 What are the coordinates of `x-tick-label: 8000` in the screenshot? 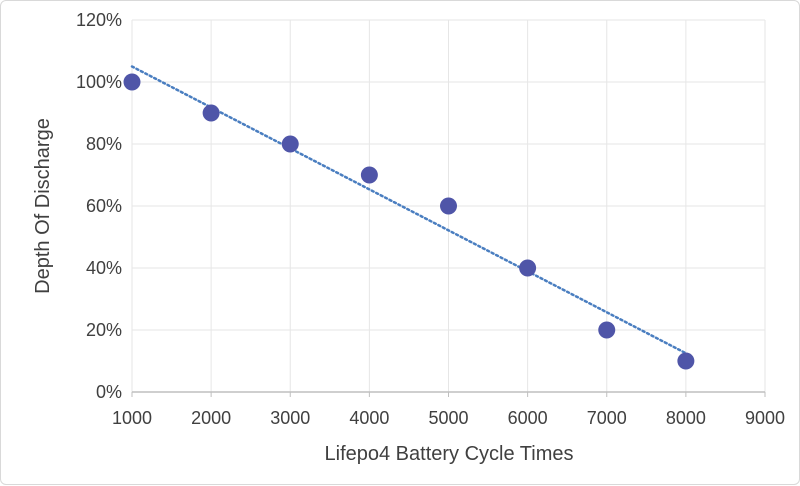 It's located at (686, 418).